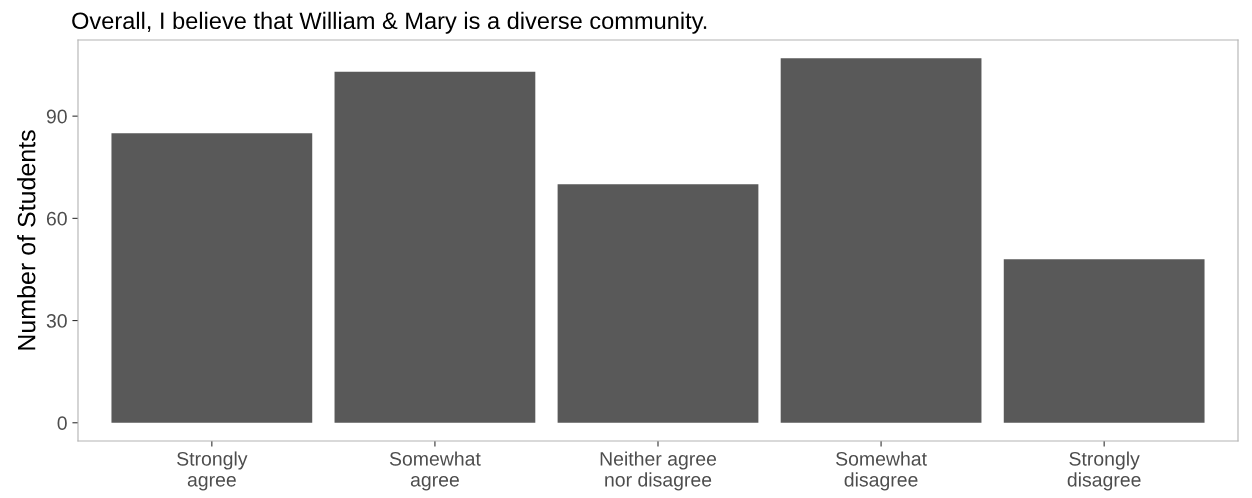 Image resolution: width=1252 pixels, height=498 pixels. What do you see at coordinates (389, 22) in the screenshot?
I see `chart-title: Overall, I believe that William & Mary is a diverse community.` at bounding box center [389, 22].